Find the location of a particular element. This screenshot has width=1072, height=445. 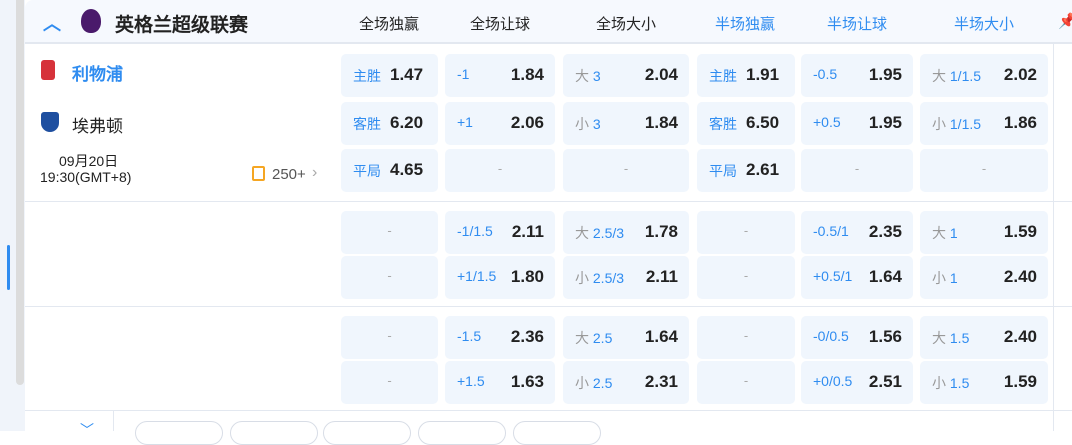

expand-chevron-icon: ﹀ is located at coordinates (87, 430).